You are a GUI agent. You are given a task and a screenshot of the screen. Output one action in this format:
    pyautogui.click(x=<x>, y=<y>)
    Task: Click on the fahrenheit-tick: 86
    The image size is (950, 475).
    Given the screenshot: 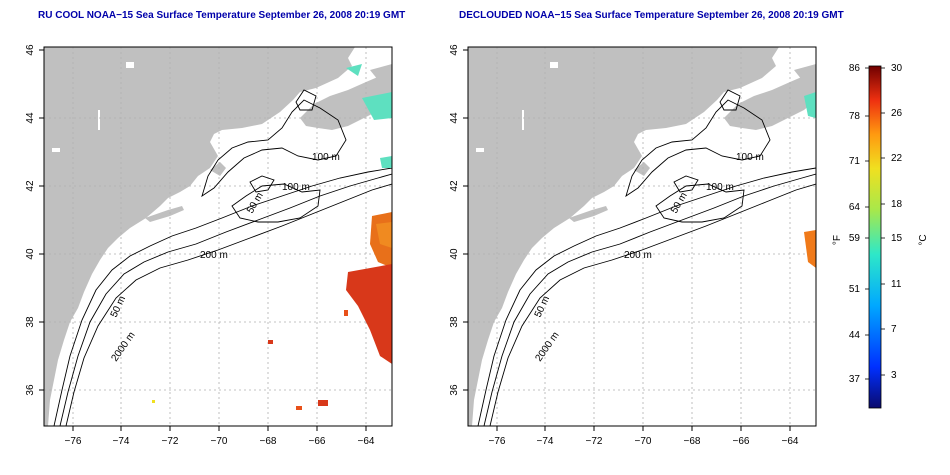 What is the action you would take?
    pyautogui.click(x=855, y=68)
    